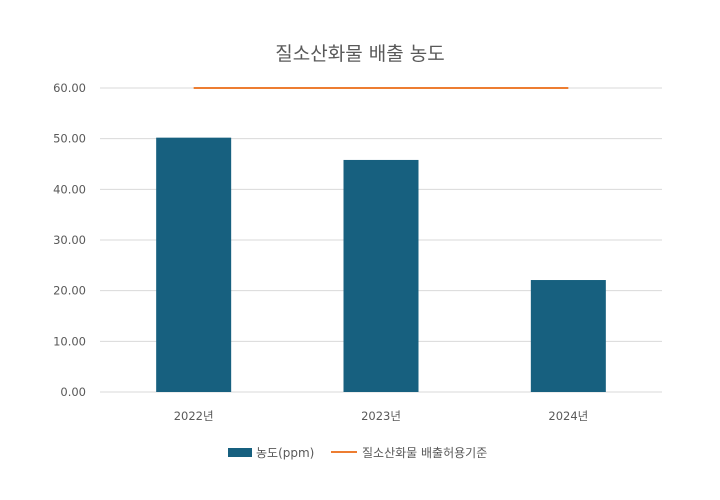 The width and height of the screenshot is (720, 500). I want to click on y-tick-label: 50.00, so click(69, 139).